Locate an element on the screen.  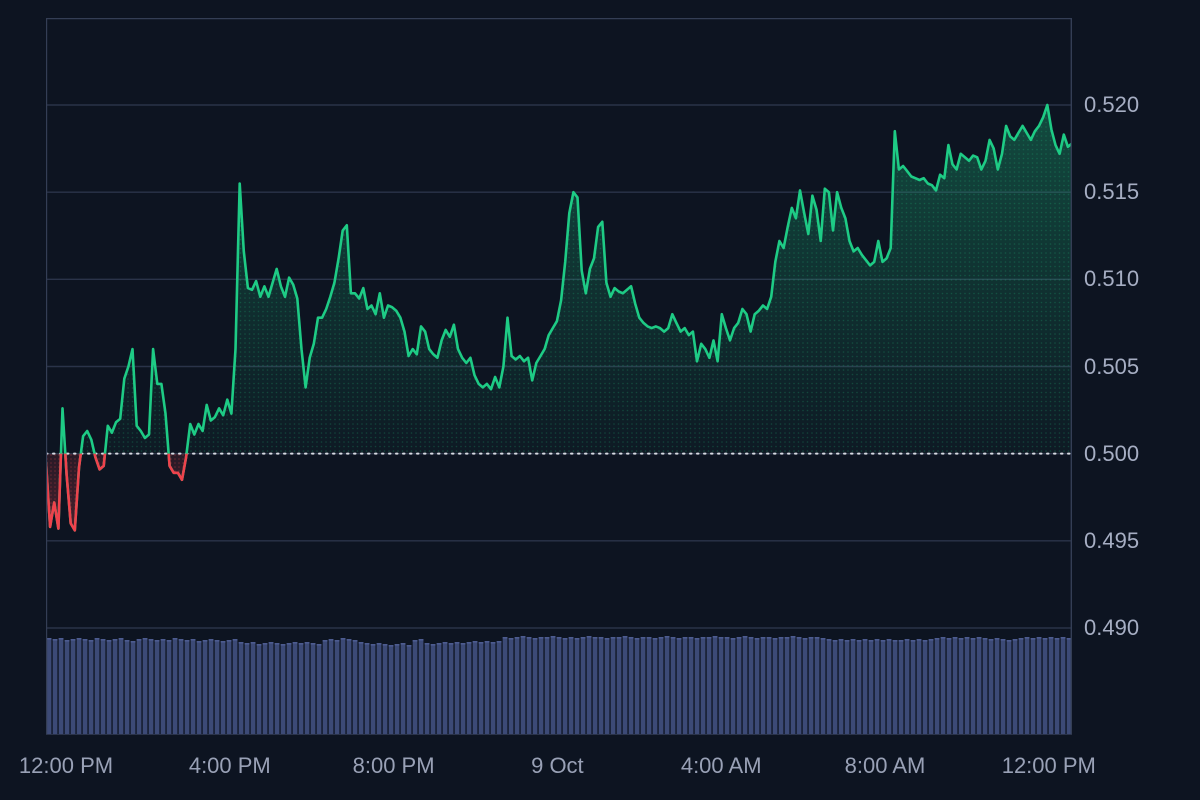
y-axis-tick-label: 0.515 is located at coordinates (1112, 192).